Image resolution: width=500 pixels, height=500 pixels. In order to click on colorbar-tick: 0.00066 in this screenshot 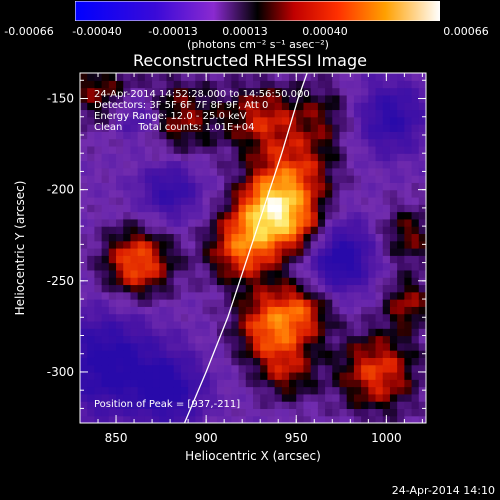, I will do `click(466, 31)`.